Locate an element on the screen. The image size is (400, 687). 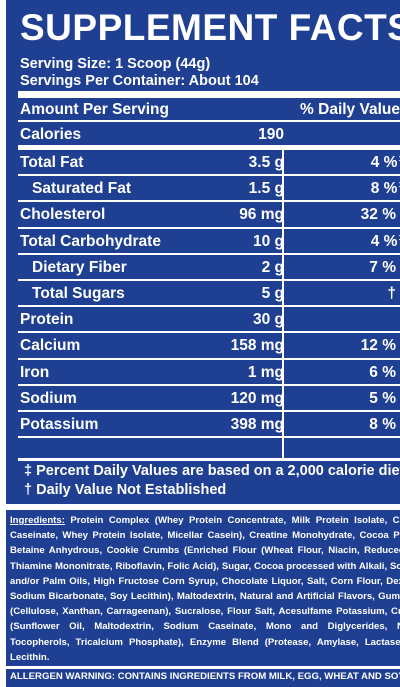
nutrient-amount: 5 g is located at coordinates (272, 293).